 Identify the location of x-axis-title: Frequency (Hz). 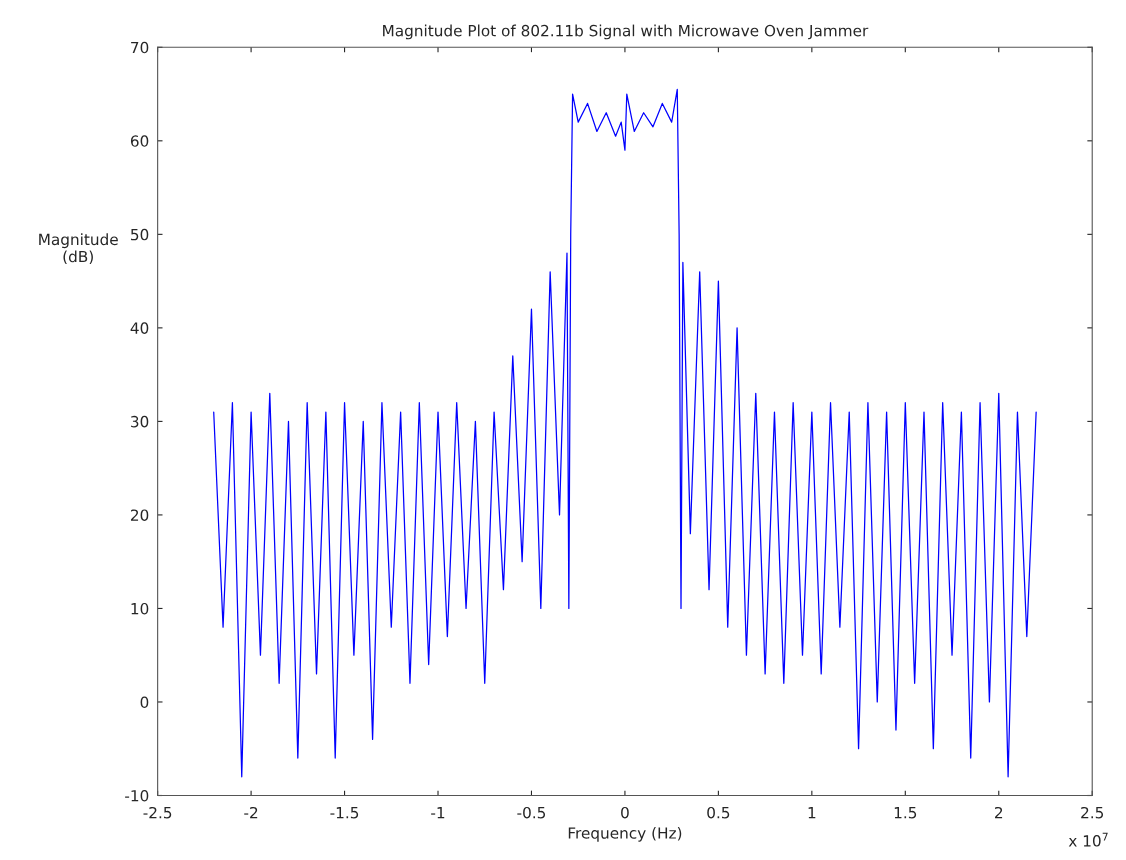
(625, 834).